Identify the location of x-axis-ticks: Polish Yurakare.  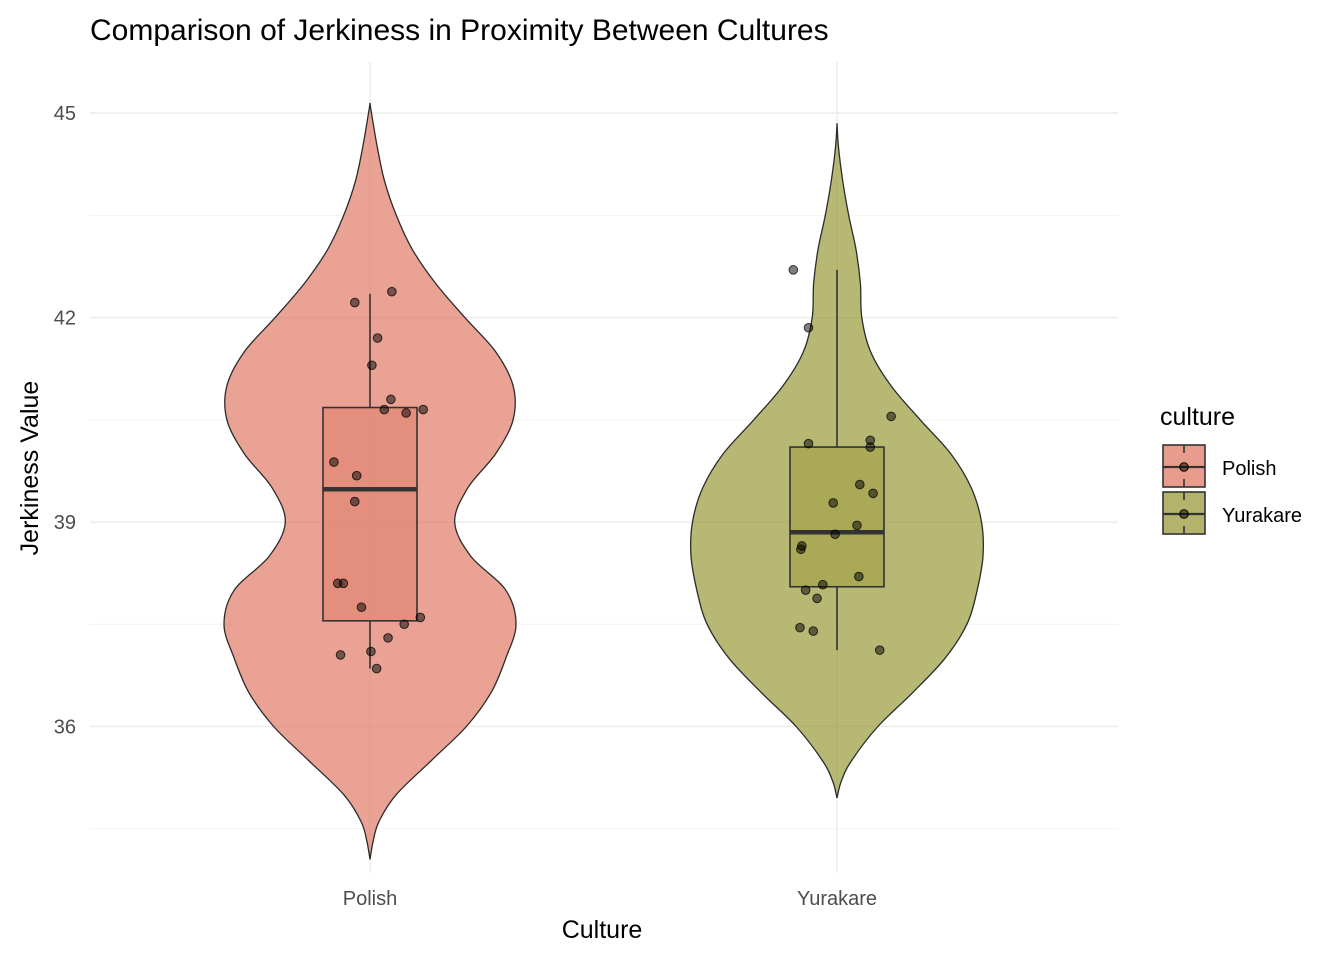
(610, 899).